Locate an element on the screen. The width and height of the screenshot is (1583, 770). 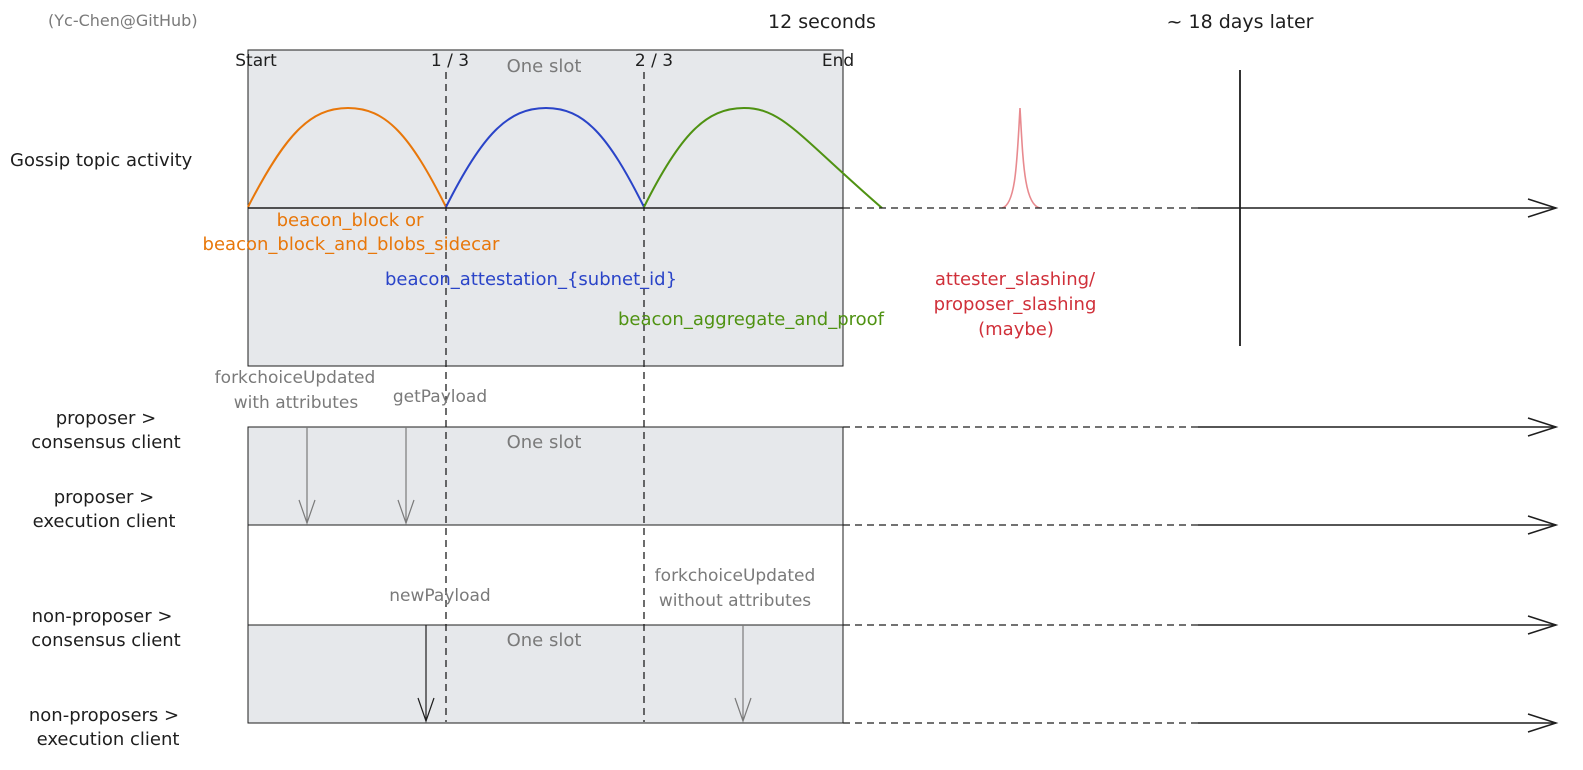
fcu-without-attributes-line1: forkchoiceUpdated is located at coordinates (735, 576).